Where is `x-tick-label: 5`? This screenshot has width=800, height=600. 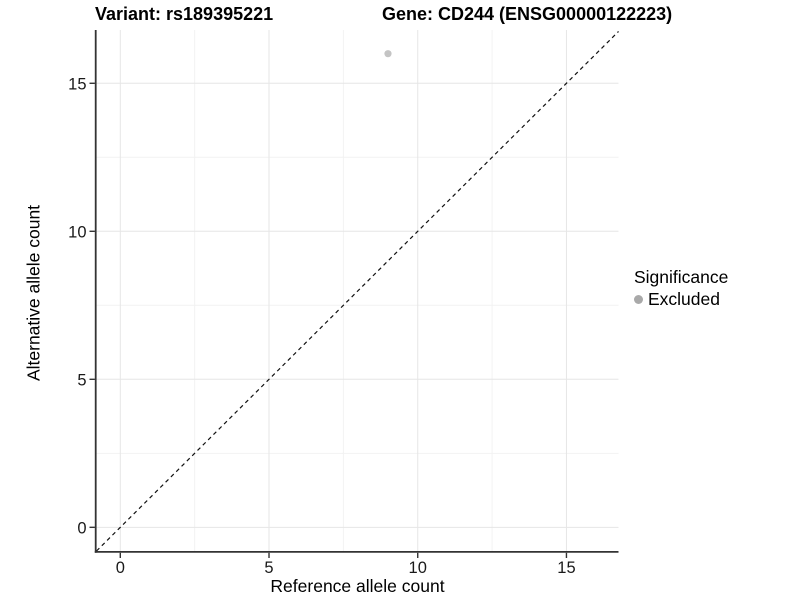 x-tick-label: 5 is located at coordinates (268, 568).